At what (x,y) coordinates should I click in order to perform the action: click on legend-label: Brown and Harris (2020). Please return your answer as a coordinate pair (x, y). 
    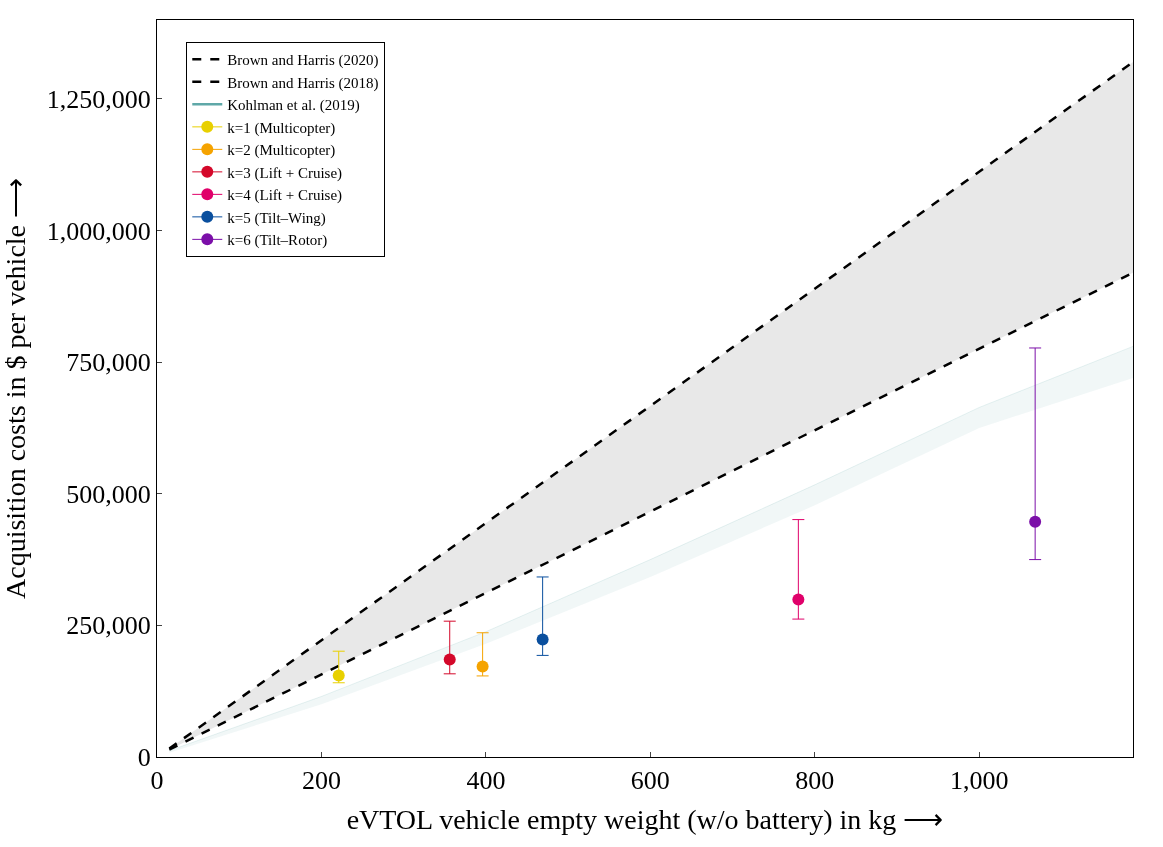
    Looking at the image, I should click on (303, 61).